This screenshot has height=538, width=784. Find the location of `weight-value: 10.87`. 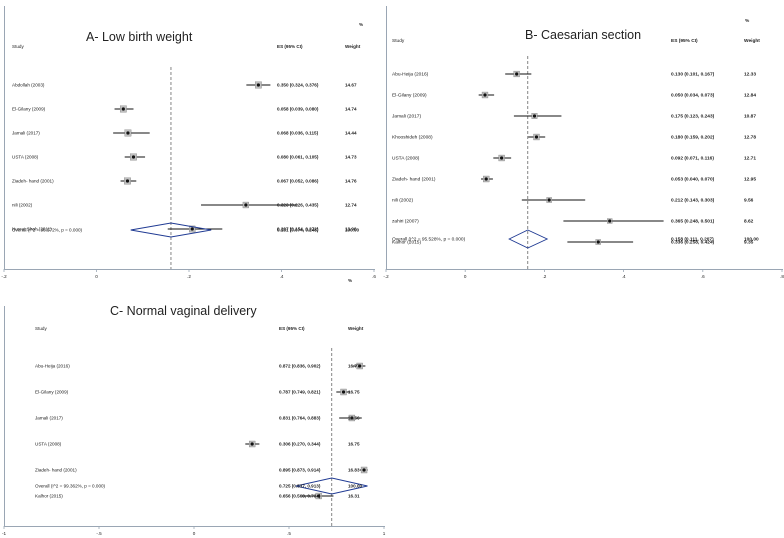

weight-value: 10.87 is located at coordinates (750, 117).